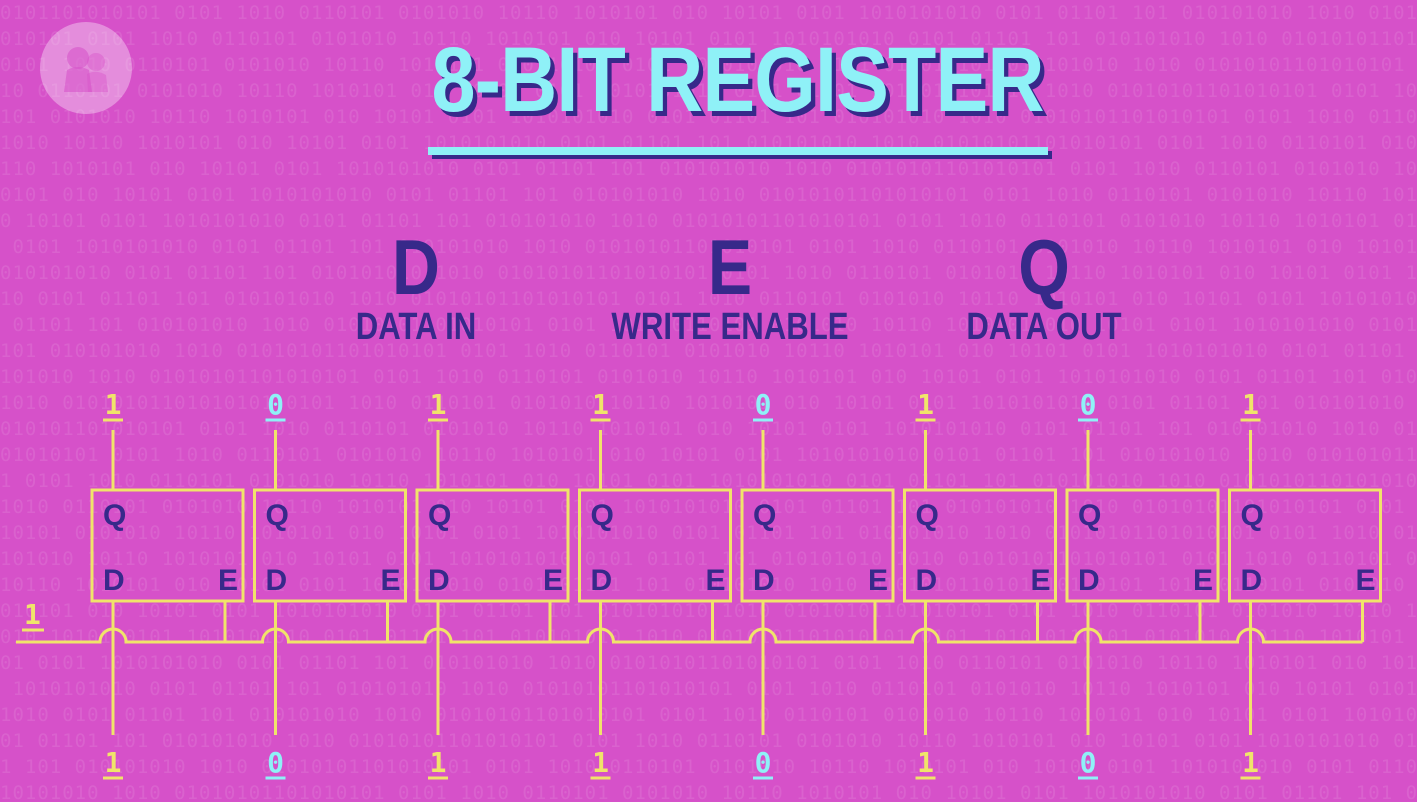 This screenshot has width=1417, height=802. I want to click on latch-7: QD E 0 0, so click(1142, 584).